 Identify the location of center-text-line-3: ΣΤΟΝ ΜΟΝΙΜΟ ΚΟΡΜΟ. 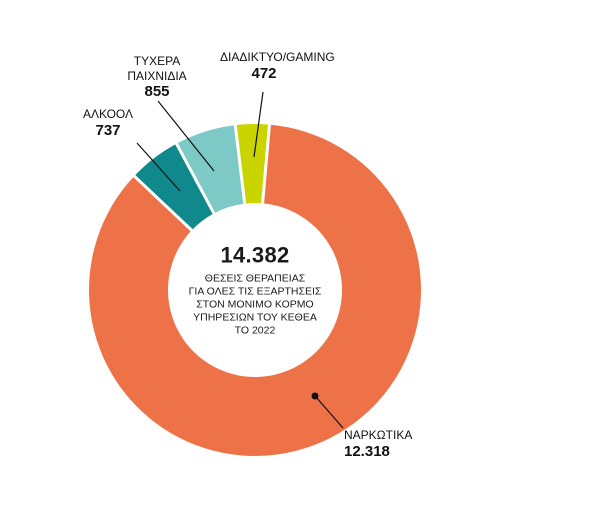
(255, 304).